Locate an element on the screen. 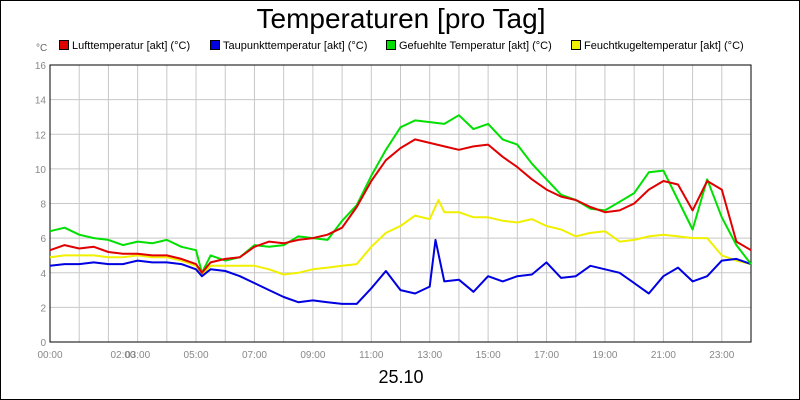  legend-item-taupunkttemperatur: Taupunkttemperatur [akt] (°C) is located at coordinates (288, 46).